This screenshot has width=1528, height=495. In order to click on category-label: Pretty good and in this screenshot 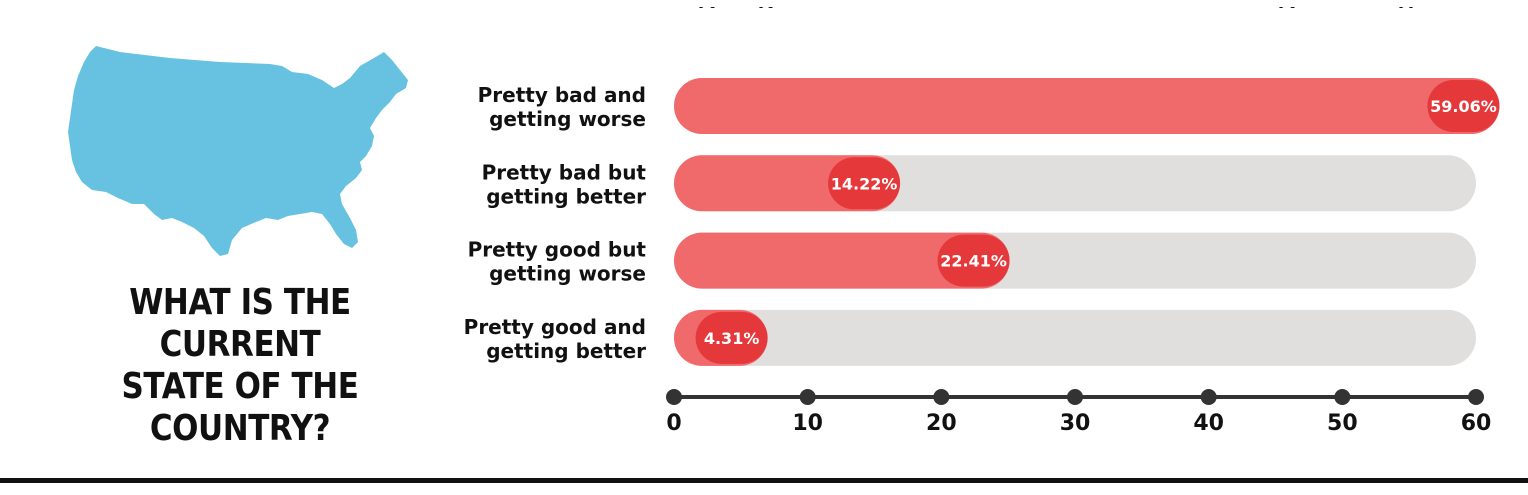, I will do `click(555, 327)`.